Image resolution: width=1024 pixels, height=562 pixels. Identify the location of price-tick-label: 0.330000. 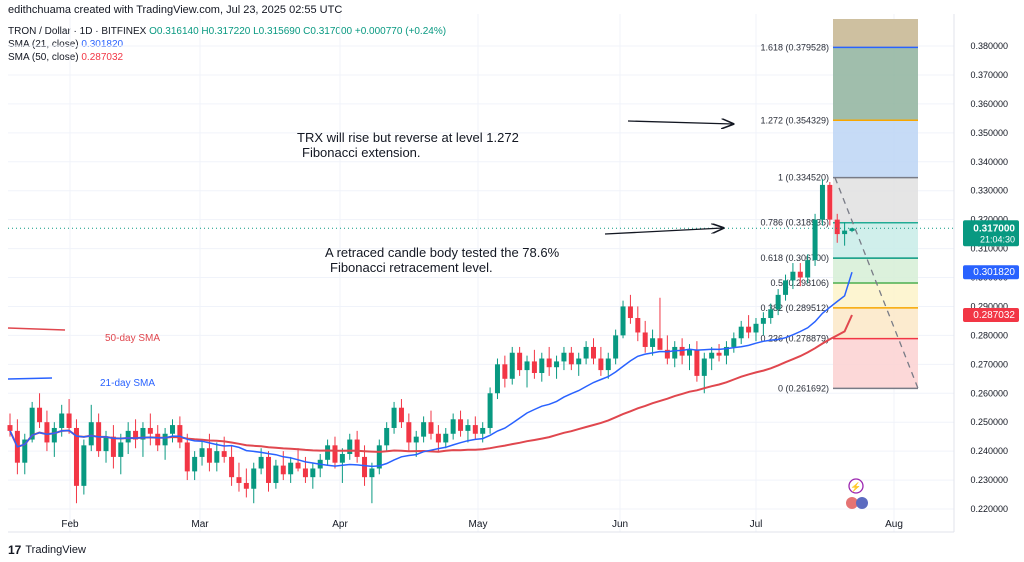
(989, 191).